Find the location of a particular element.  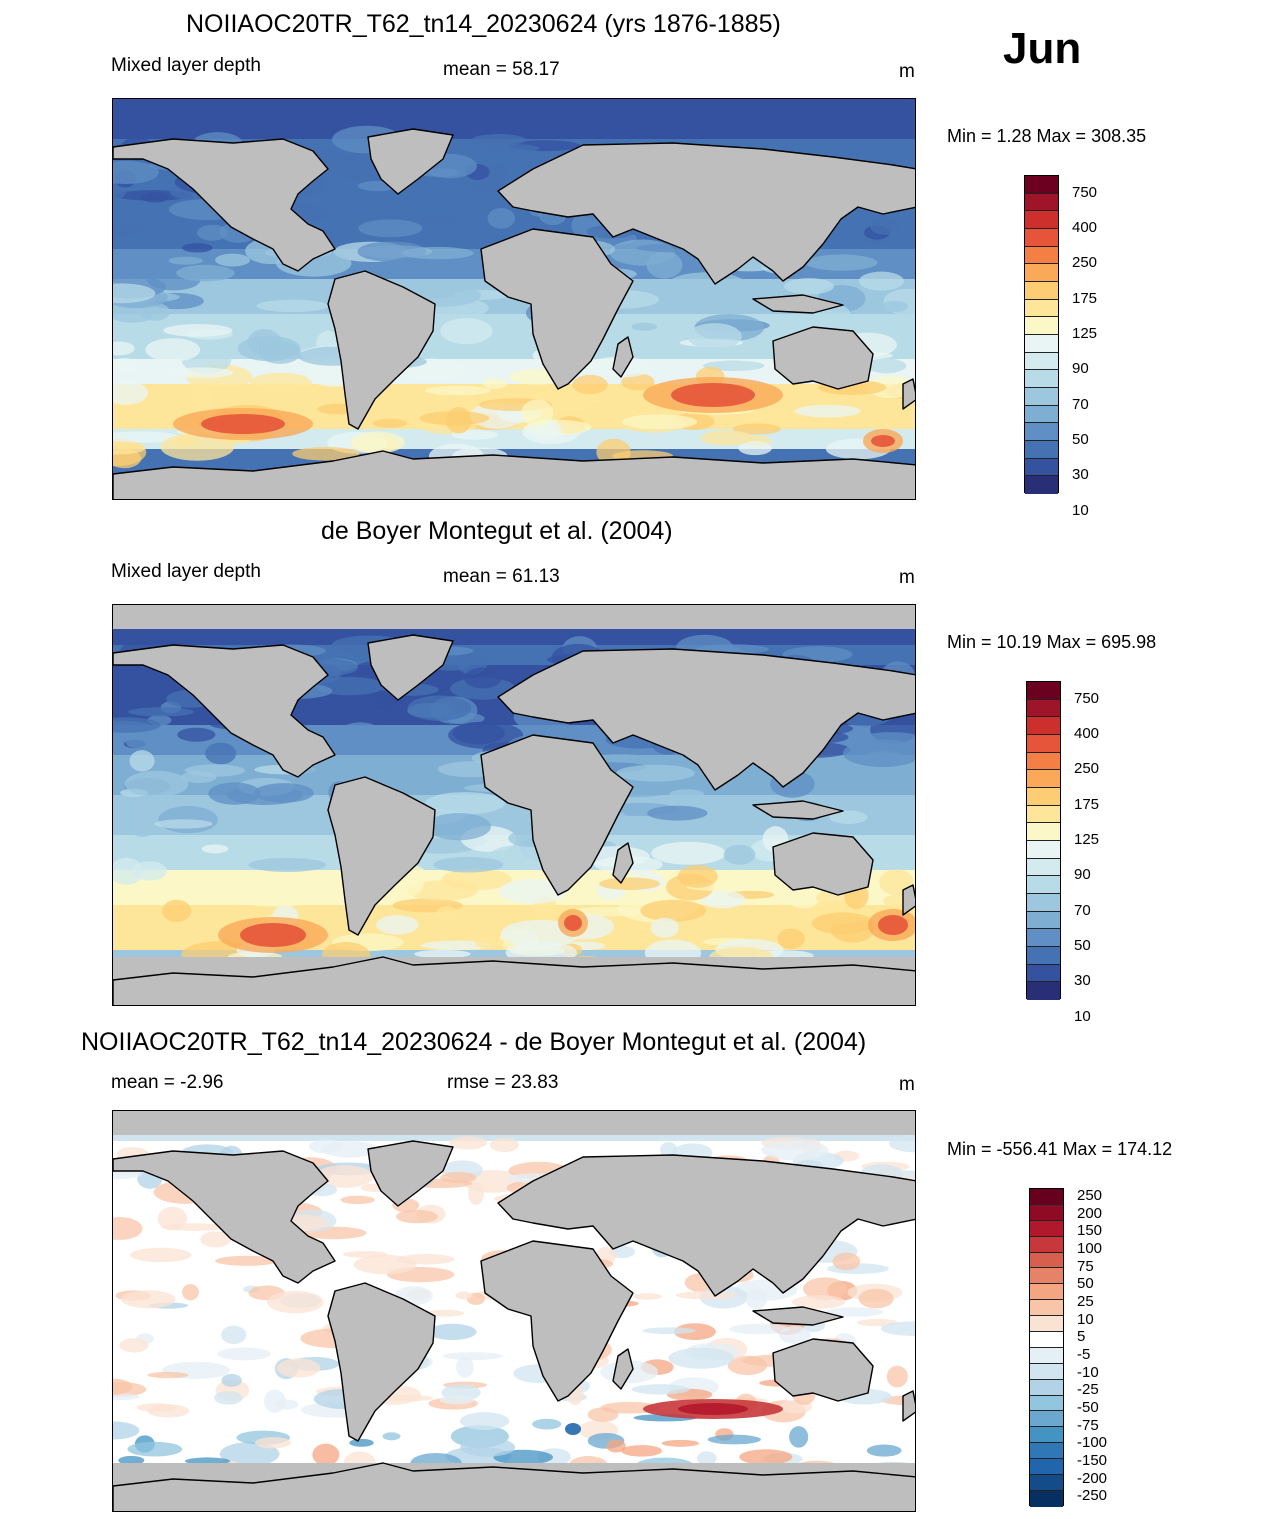

panel-3-units: m is located at coordinates (907, 1084).